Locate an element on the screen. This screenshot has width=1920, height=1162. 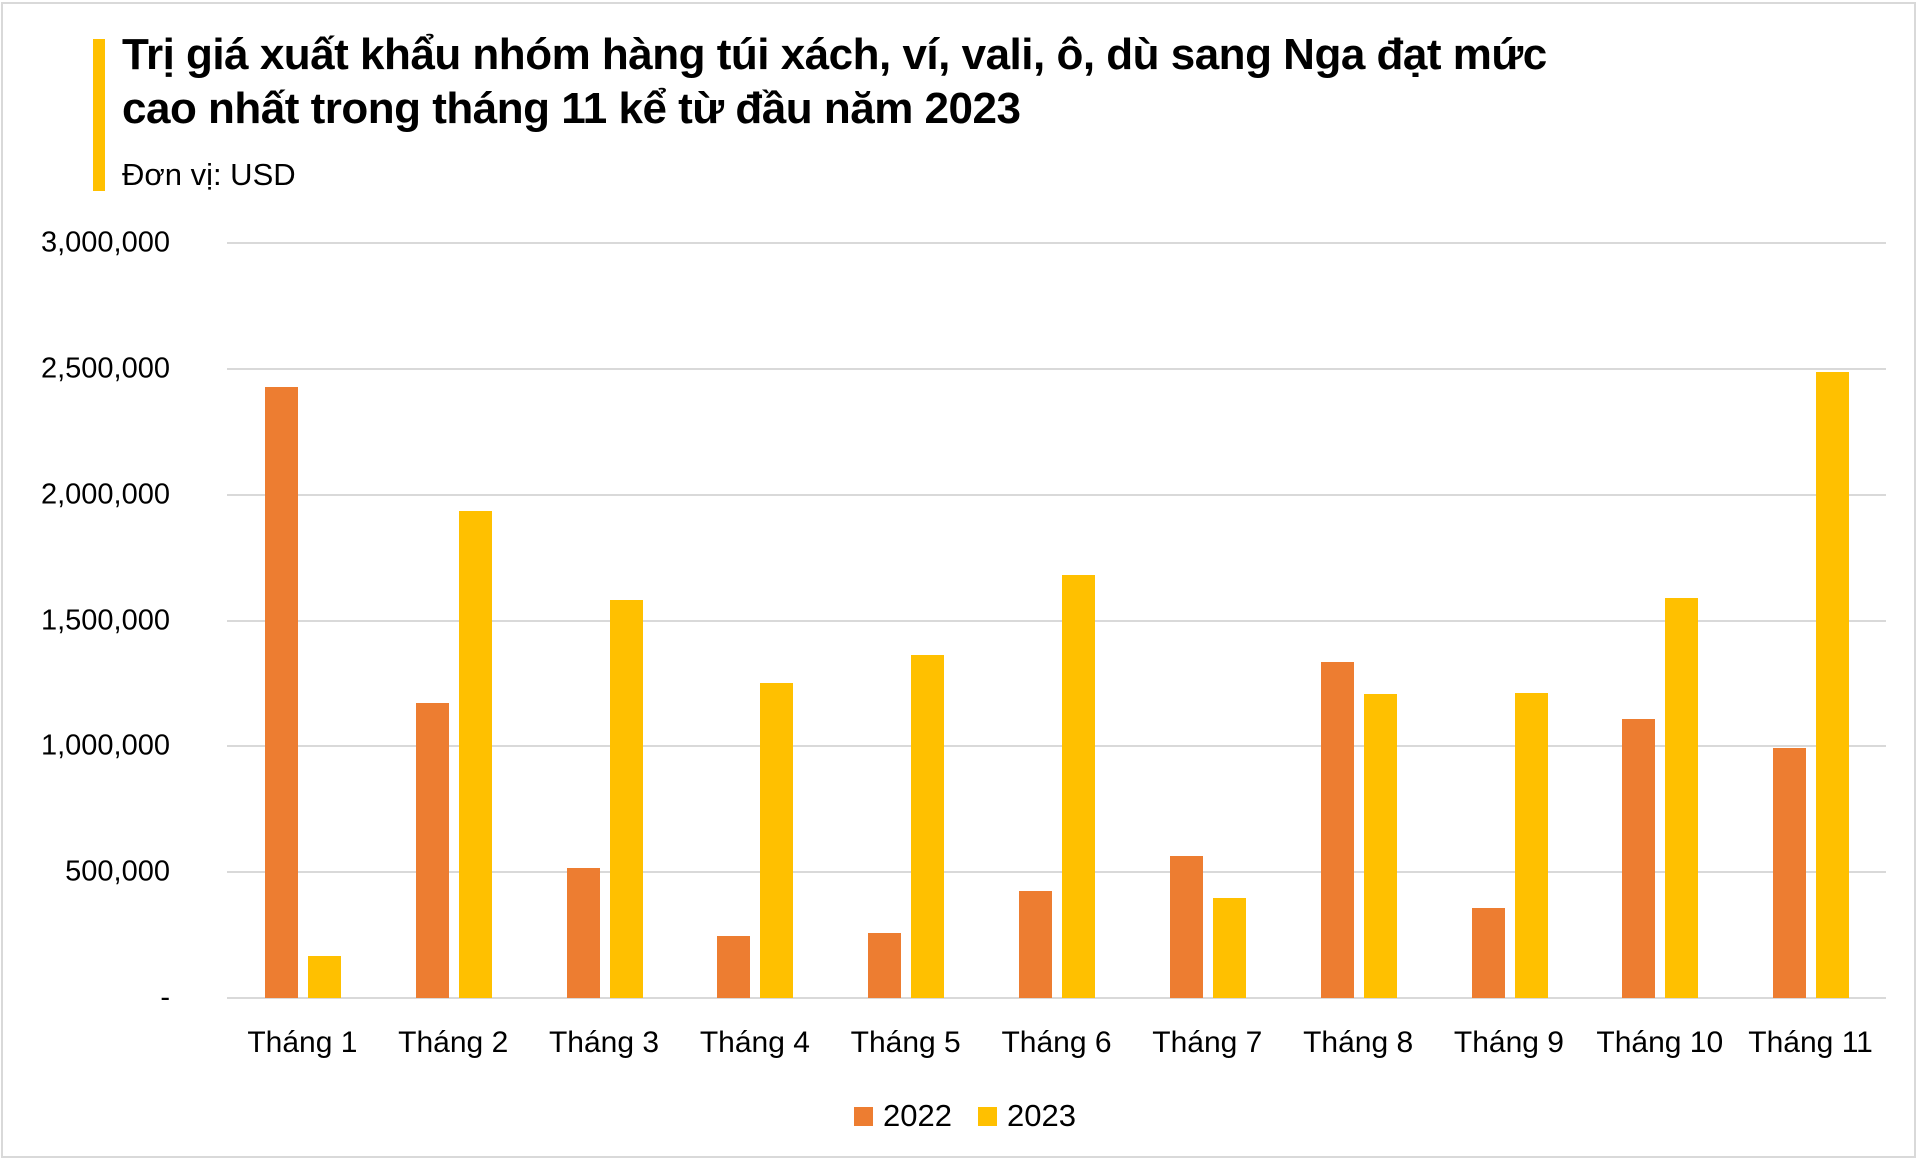
y-axis-tick-label: 2,000,000 is located at coordinates (105, 494).